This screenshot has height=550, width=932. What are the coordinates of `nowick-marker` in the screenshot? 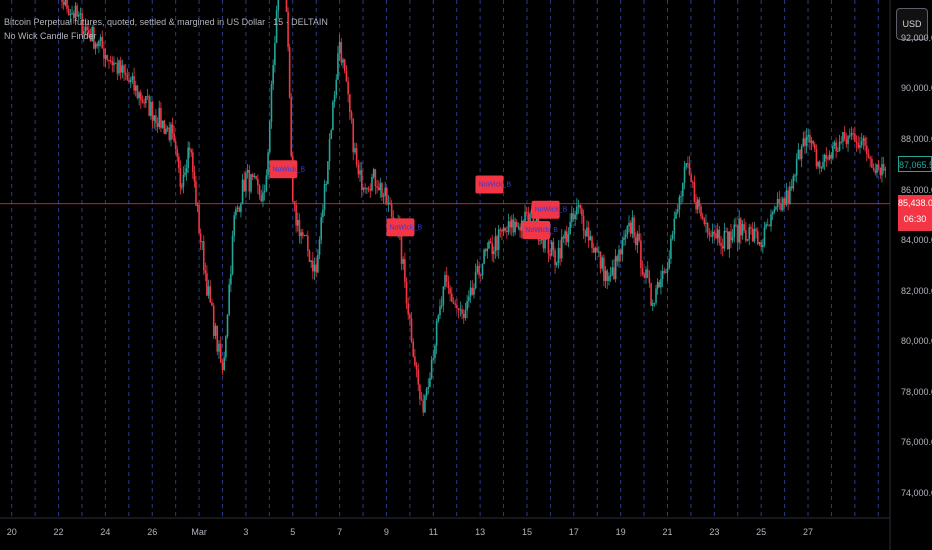 It's located at (489, 184).